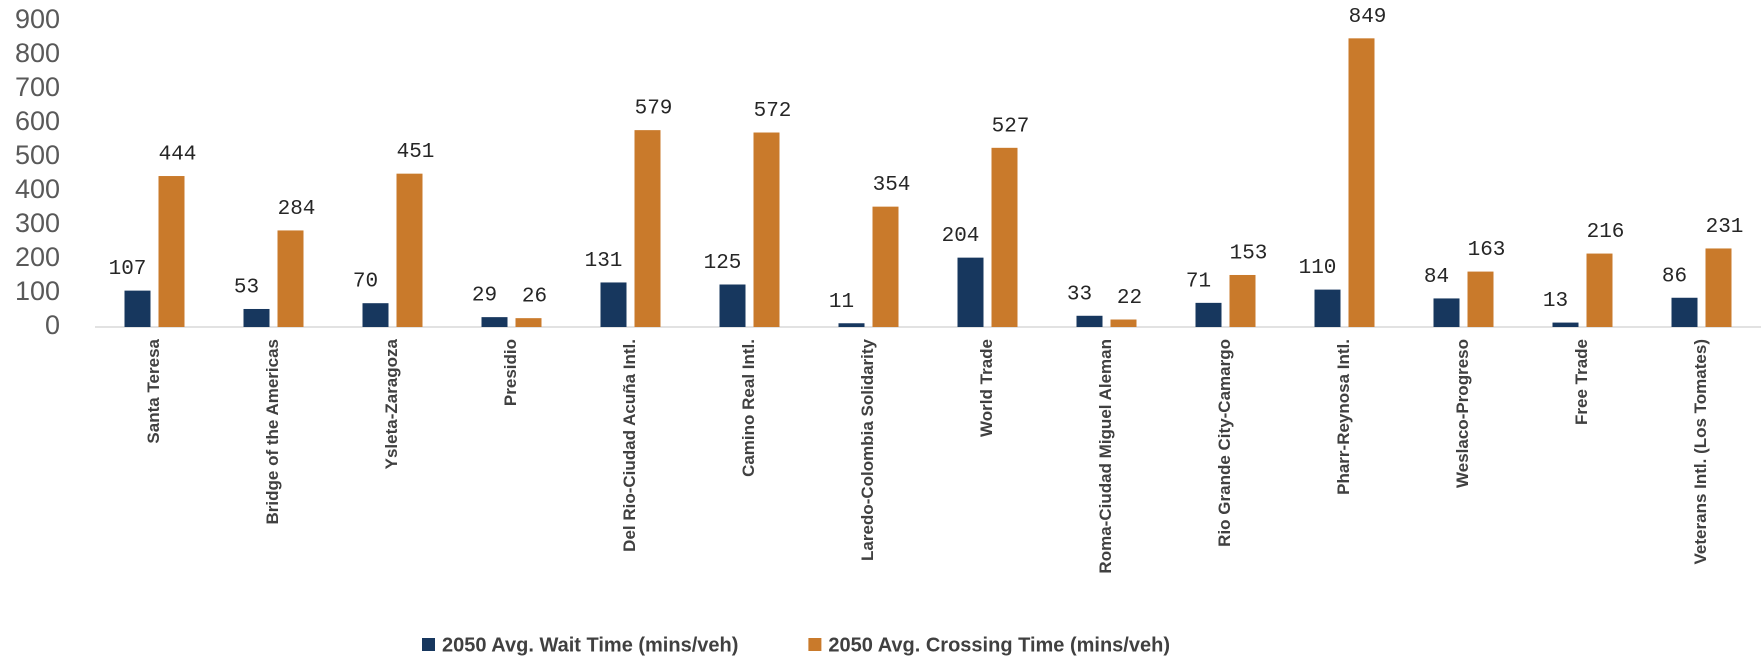  Describe the element at coordinates (748, 408) in the screenshot. I see `x-tick-label: Camino Real Intl.` at that location.